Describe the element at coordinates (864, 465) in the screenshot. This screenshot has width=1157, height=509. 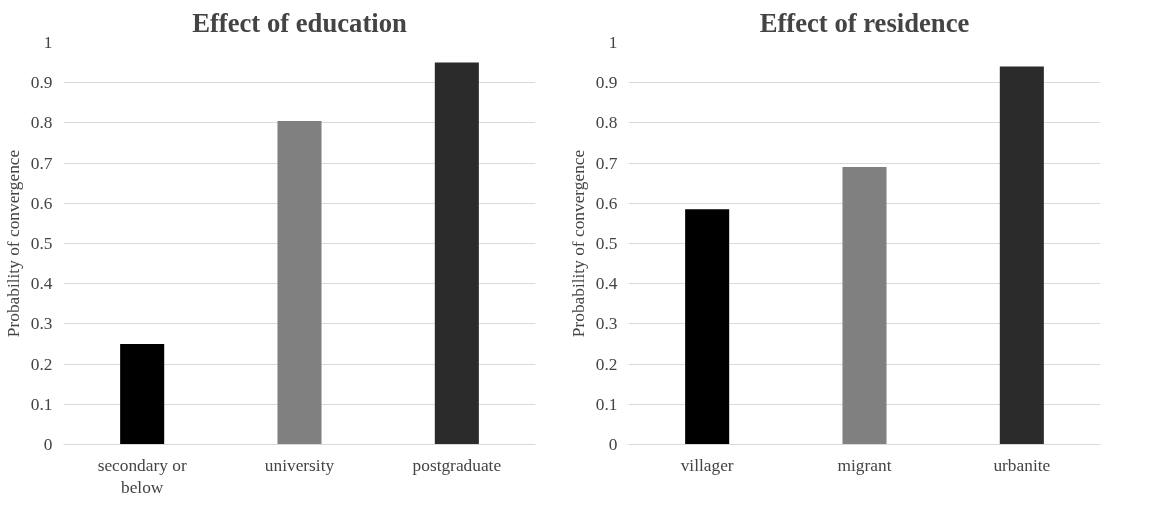
I see `x-tick-label: migrant` at that location.